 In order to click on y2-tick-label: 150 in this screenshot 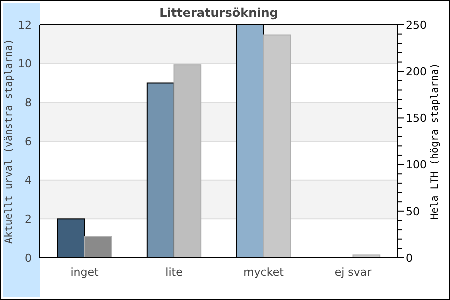, I will do `click(416, 119)`.